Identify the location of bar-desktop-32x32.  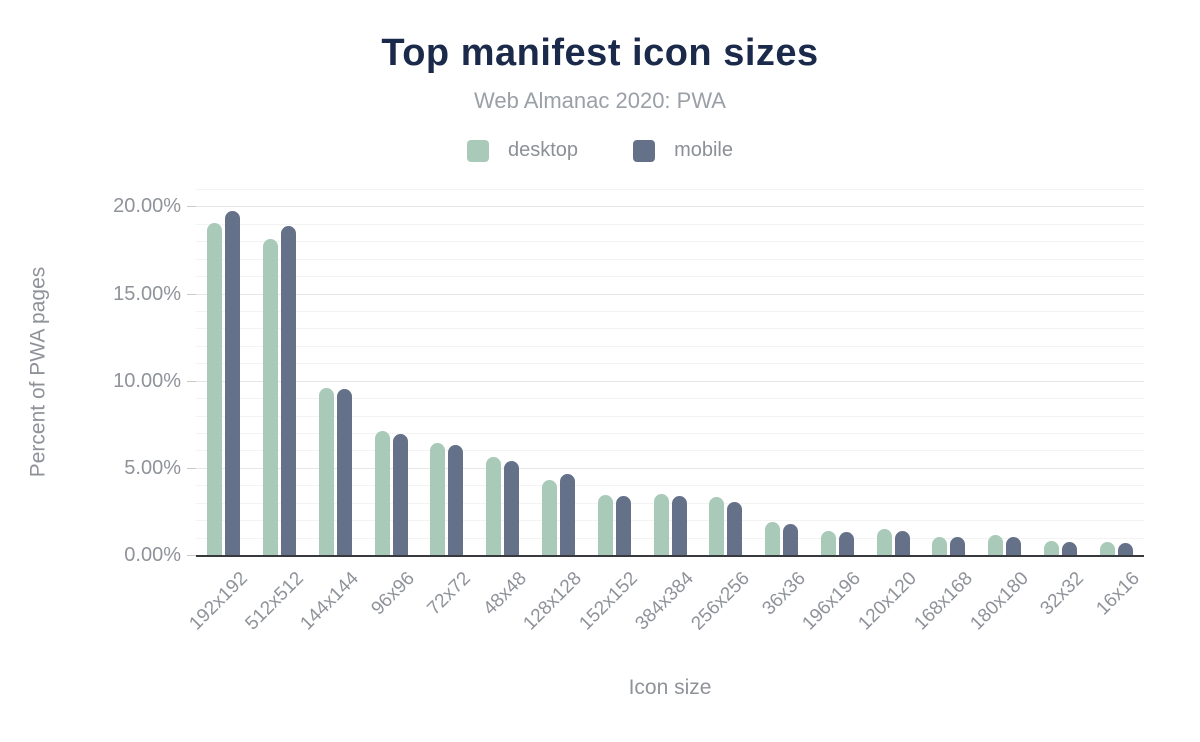
(1051, 548).